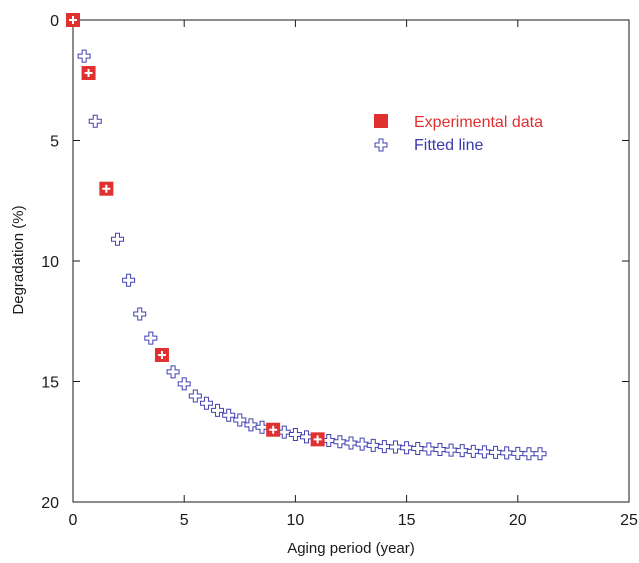  Describe the element at coordinates (18, 259) in the screenshot. I see `y-axis-label: Degradation (%)` at that location.